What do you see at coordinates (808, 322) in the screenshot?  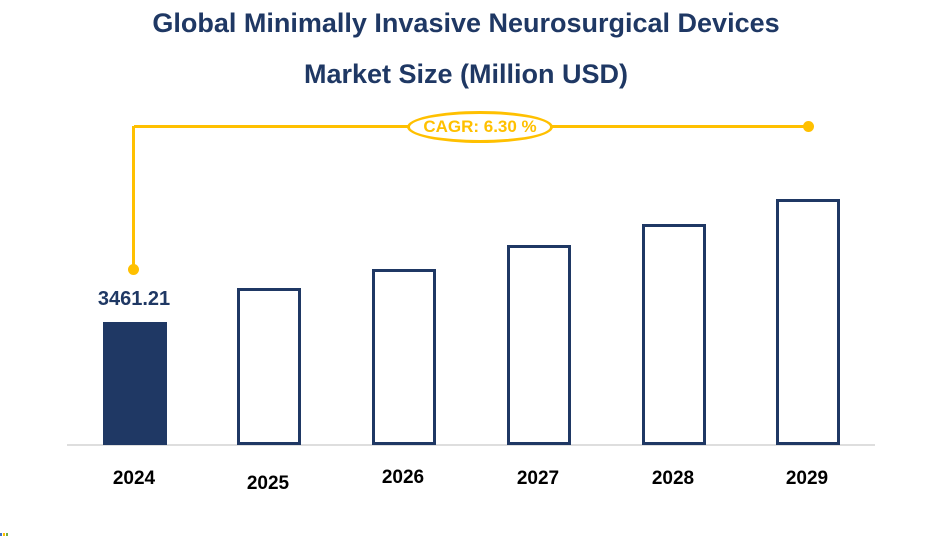 I see `bar-2029` at bounding box center [808, 322].